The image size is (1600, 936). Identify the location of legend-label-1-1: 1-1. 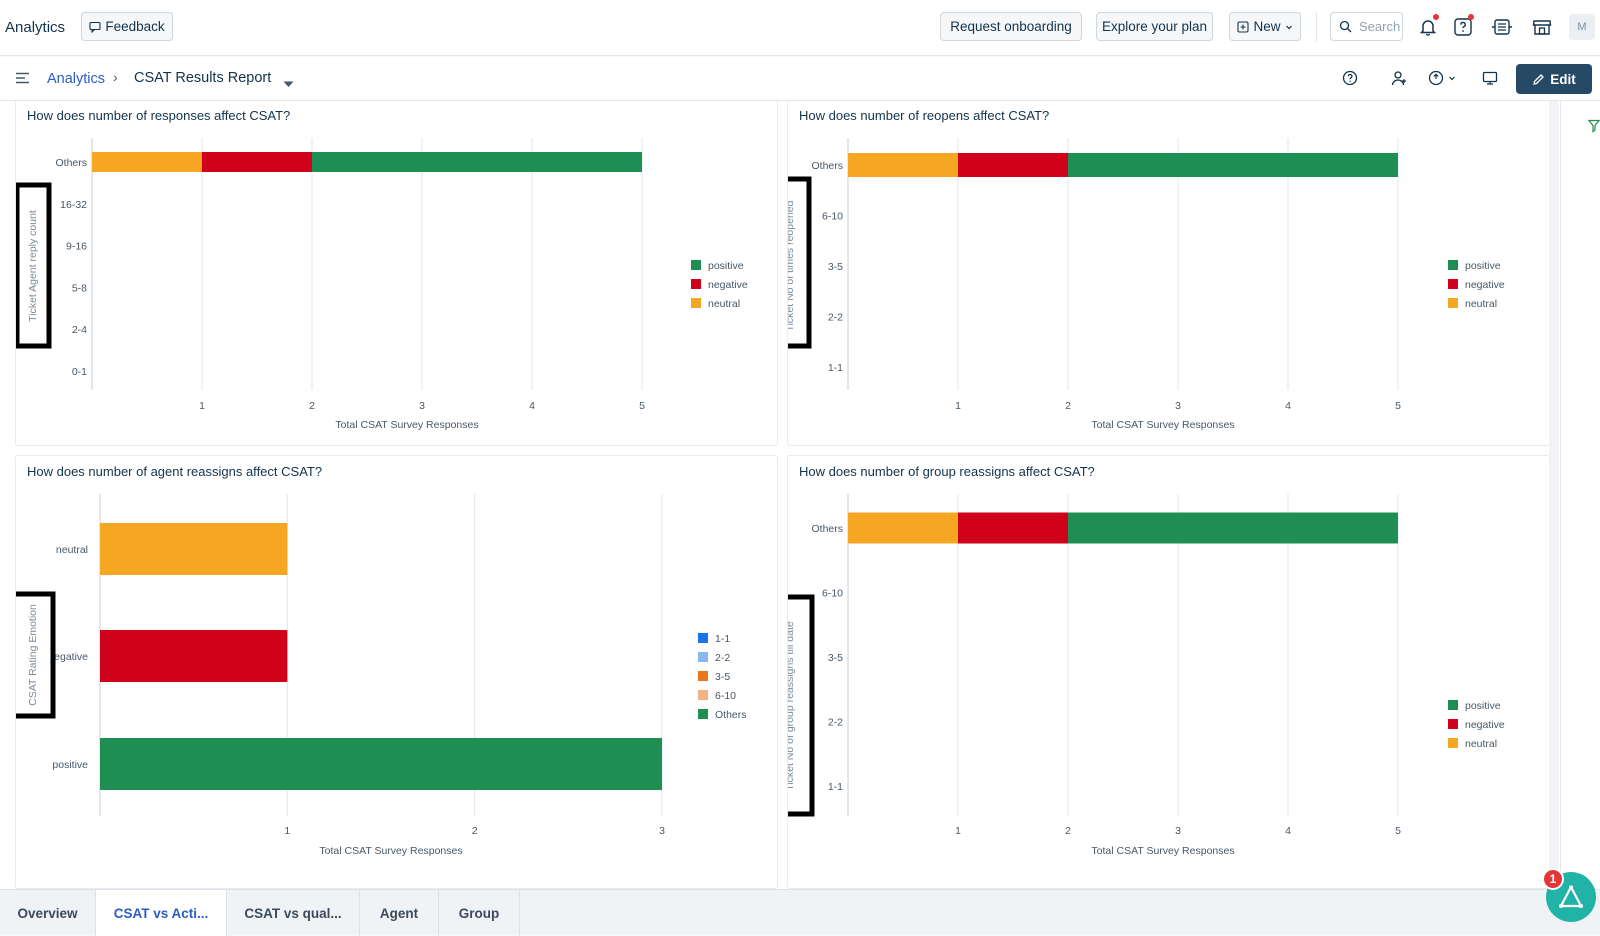
(722, 639).